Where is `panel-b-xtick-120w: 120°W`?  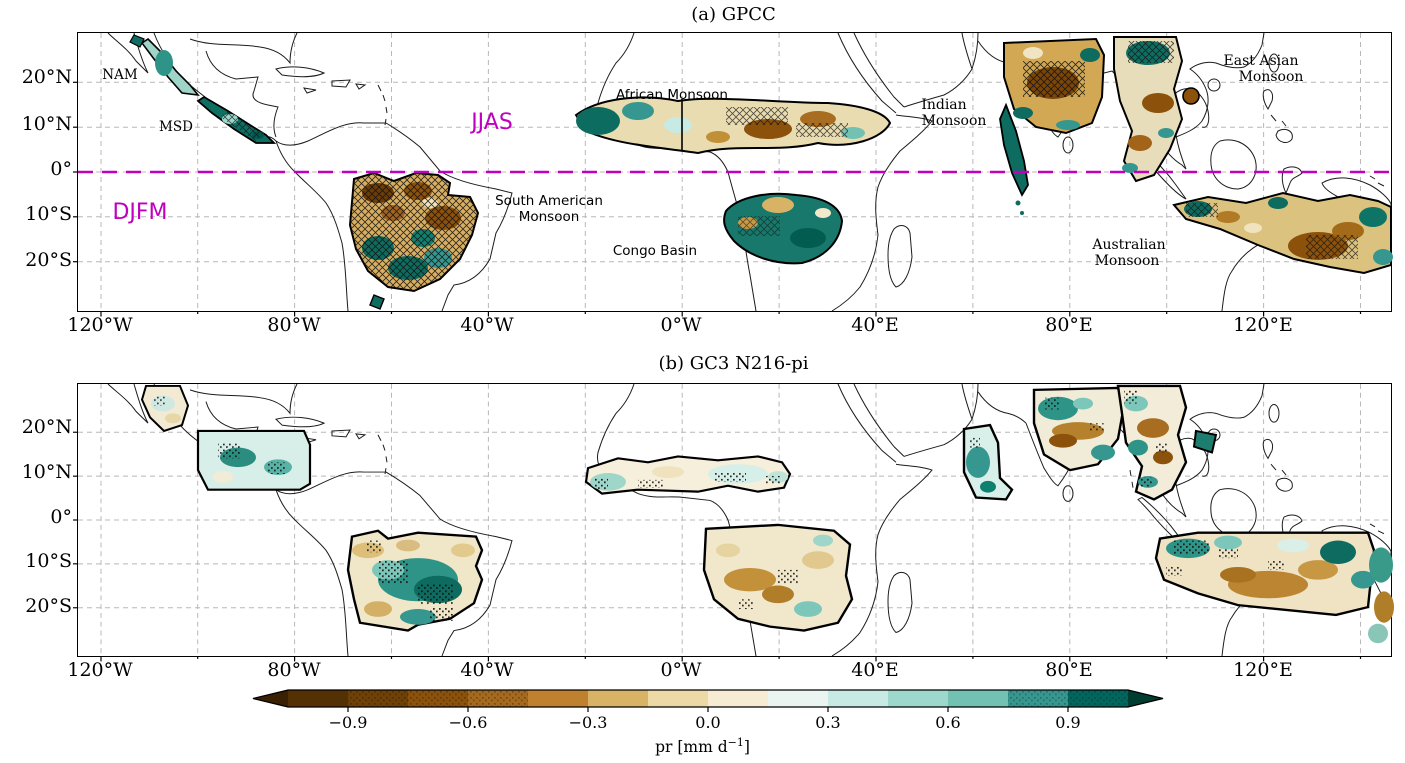
panel-b-xtick-120w: 120°W is located at coordinates (100, 670).